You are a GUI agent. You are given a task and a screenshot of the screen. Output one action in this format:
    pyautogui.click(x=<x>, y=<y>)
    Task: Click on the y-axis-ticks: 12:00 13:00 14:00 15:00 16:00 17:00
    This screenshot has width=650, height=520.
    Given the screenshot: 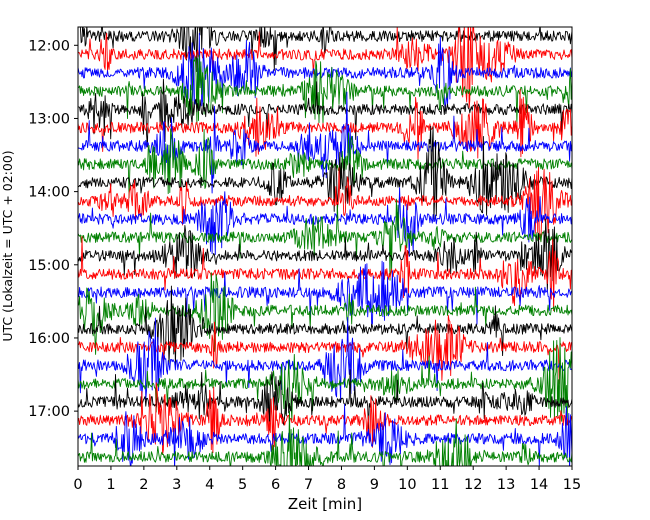 What is the action you would take?
    pyautogui.click(x=53, y=229)
    